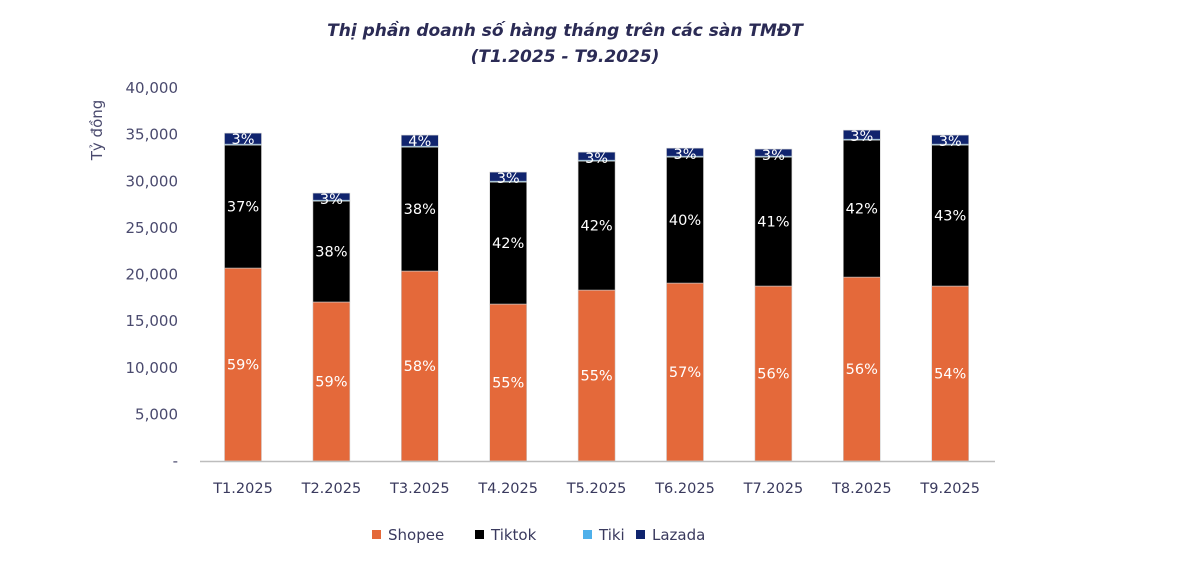 This screenshot has width=1200, height=569. I want to click on y-tick-label: 15,000, so click(152, 321).